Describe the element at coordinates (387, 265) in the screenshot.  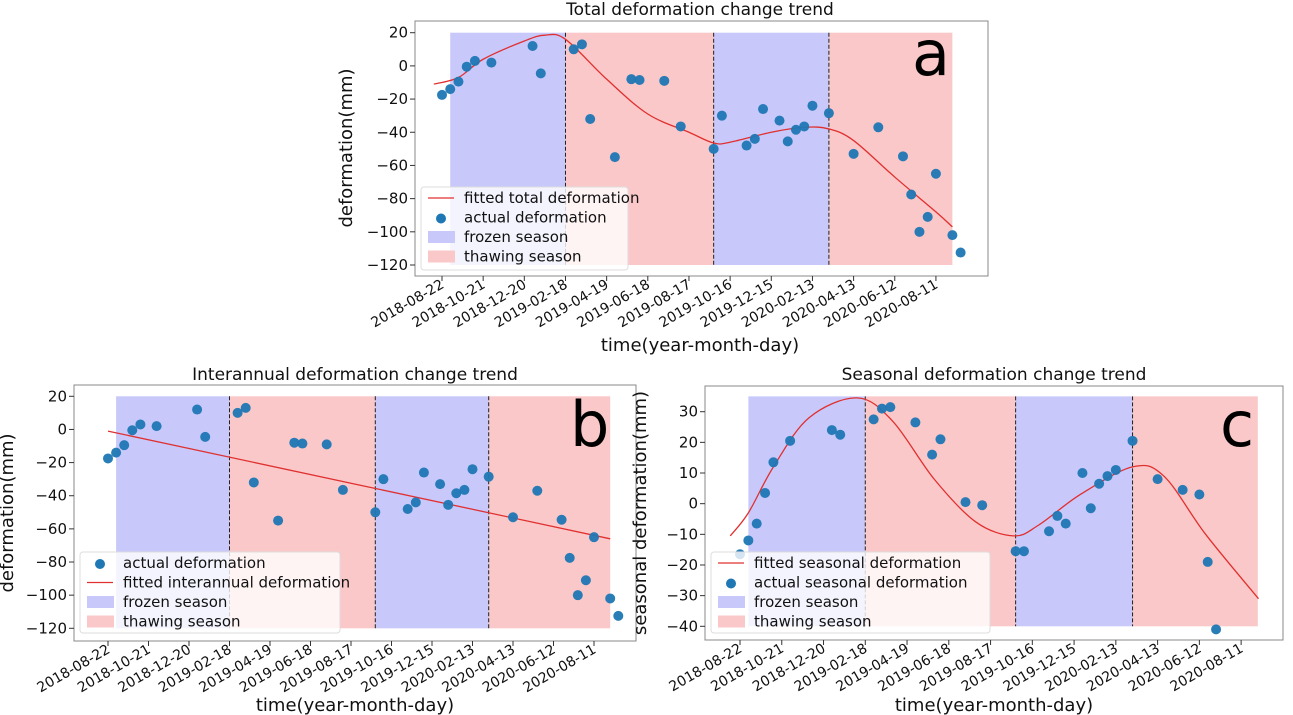
I see `y-tick-label: −120` at that location.